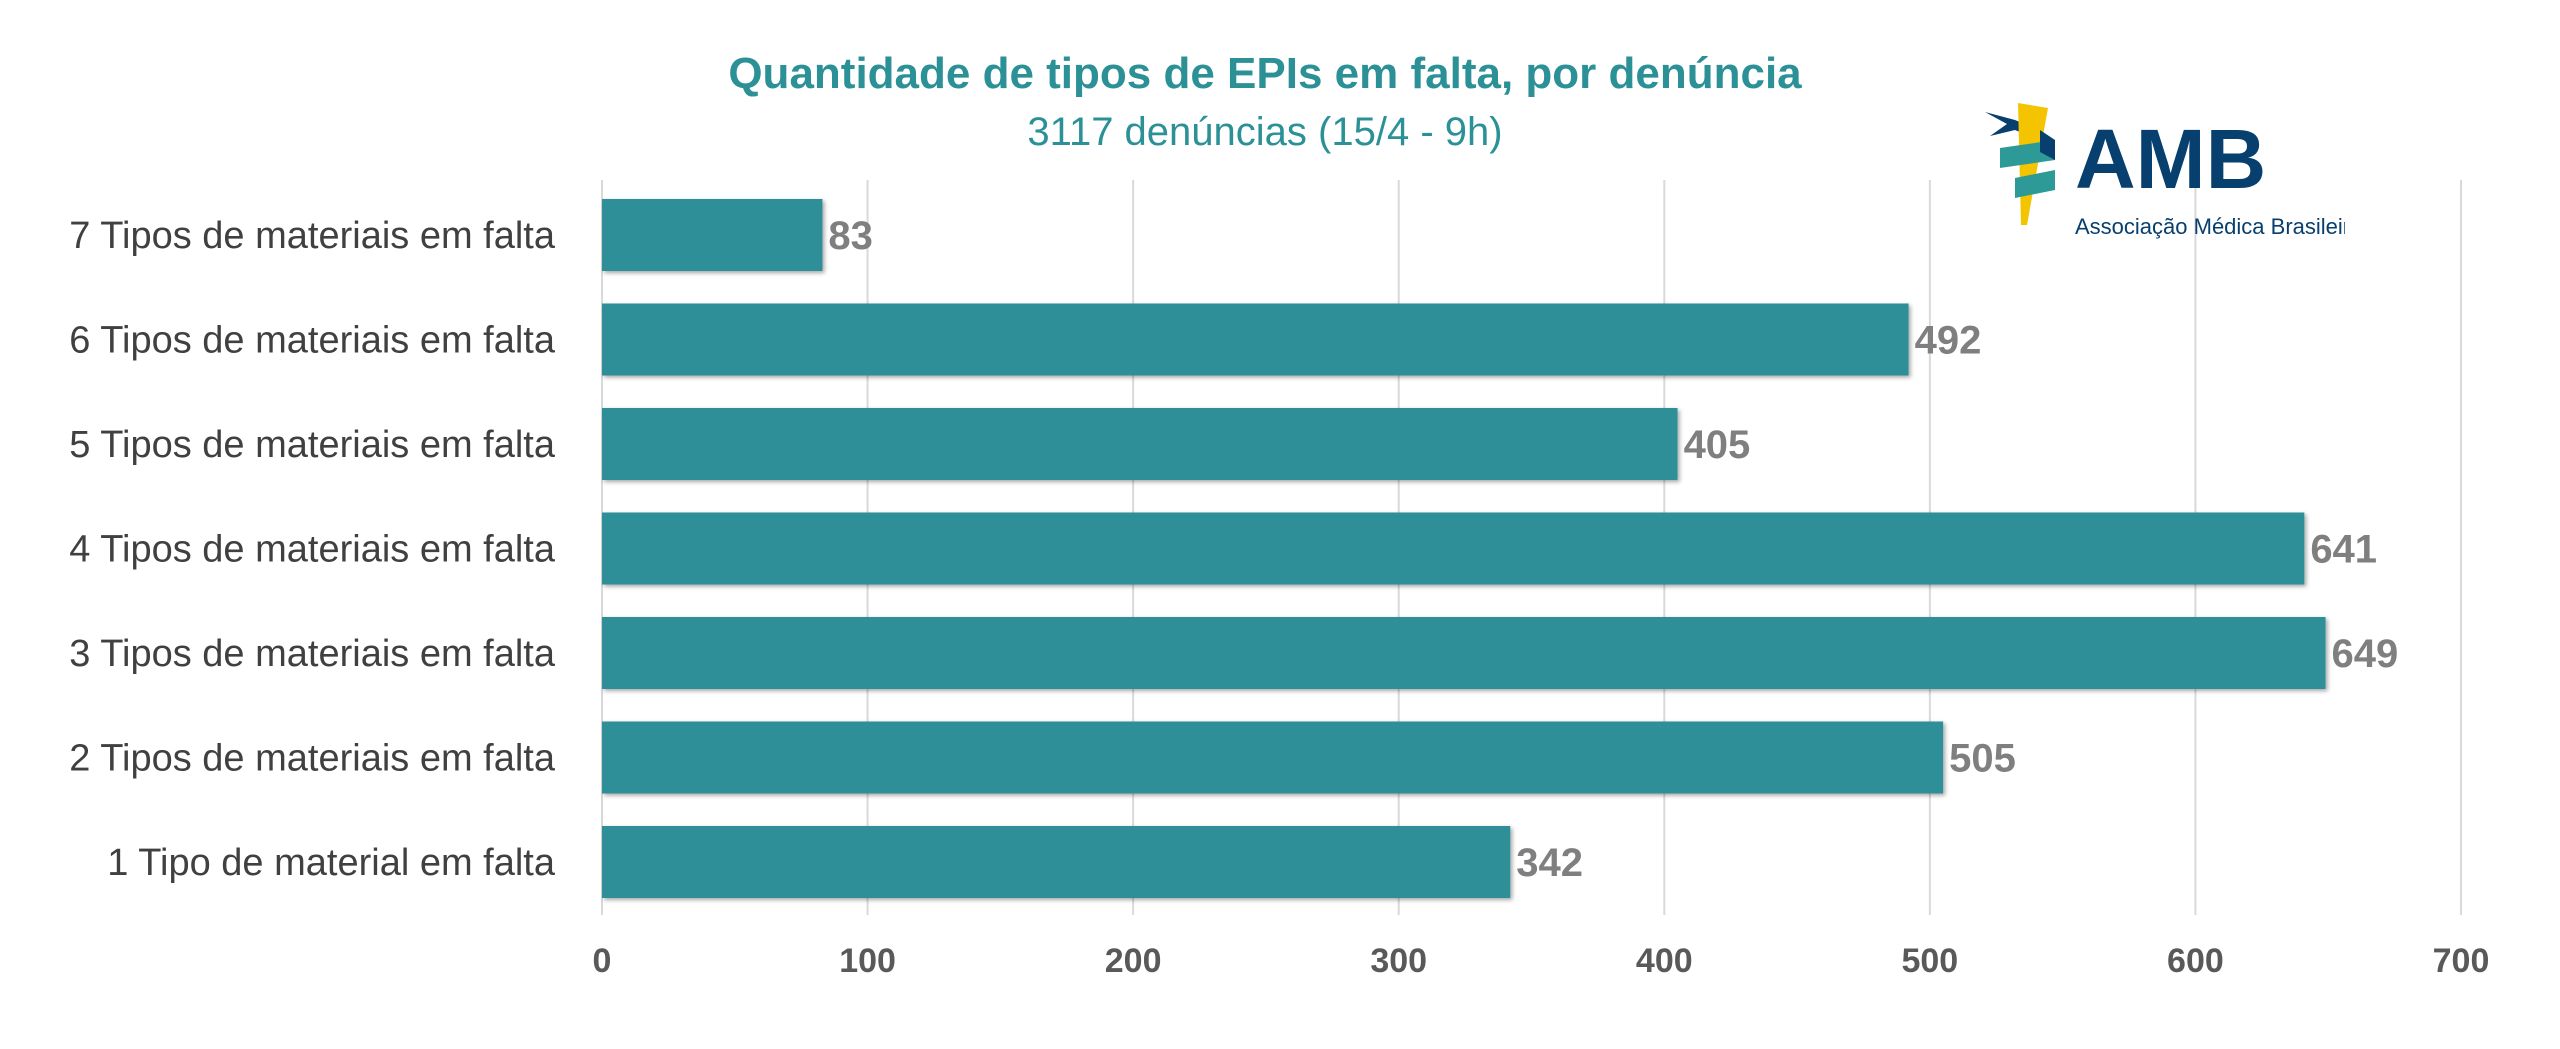 This screenshot has height=1049, width=2560. I want to click on data-label: 649, so click(2365, 654).